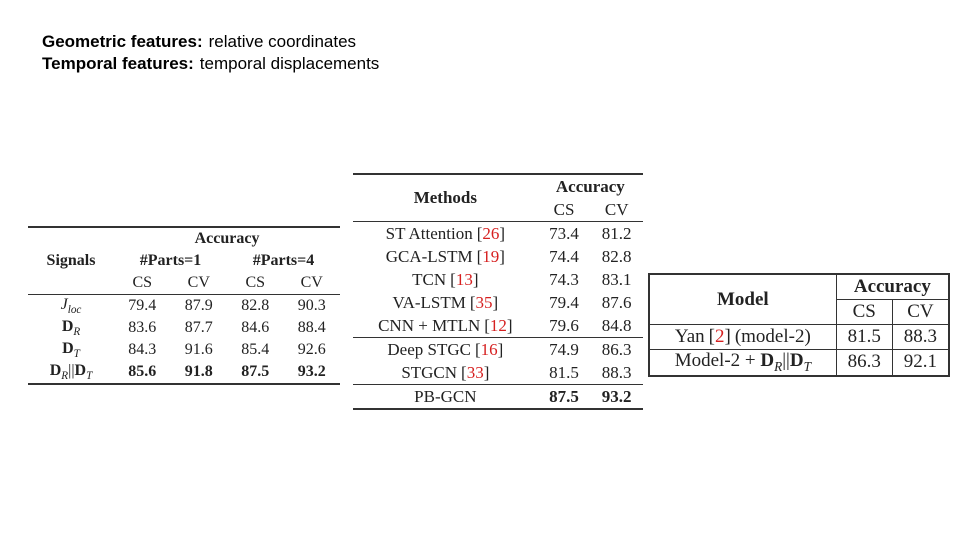  I want to click on value: 81.5, so click(864, 336).